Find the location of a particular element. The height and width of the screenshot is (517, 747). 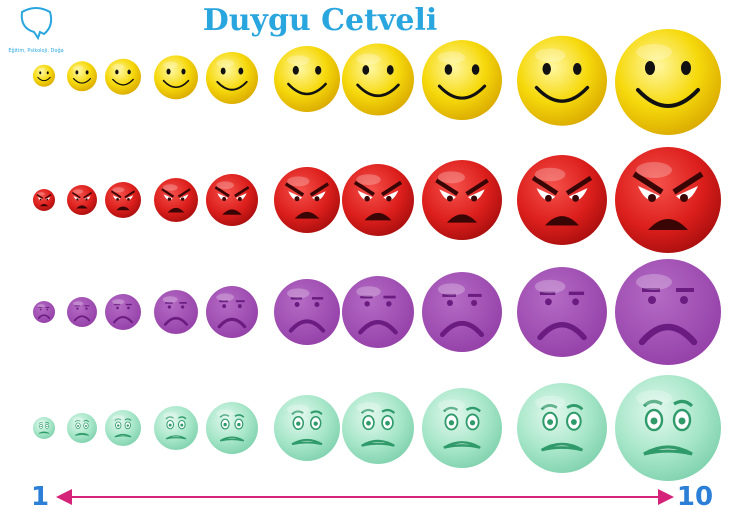

logo: Eğitim, Psikoloji, Doğa is located at coordinates (36, 30).